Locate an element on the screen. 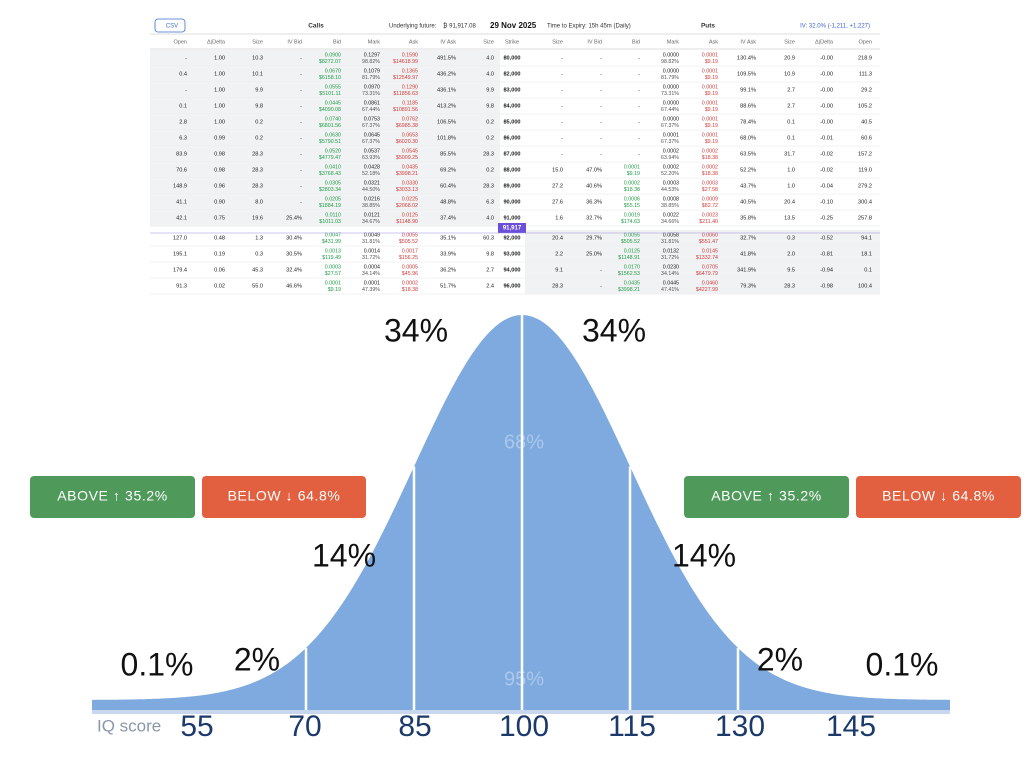  strike: 96,000 is located at coordinates (511, 286).